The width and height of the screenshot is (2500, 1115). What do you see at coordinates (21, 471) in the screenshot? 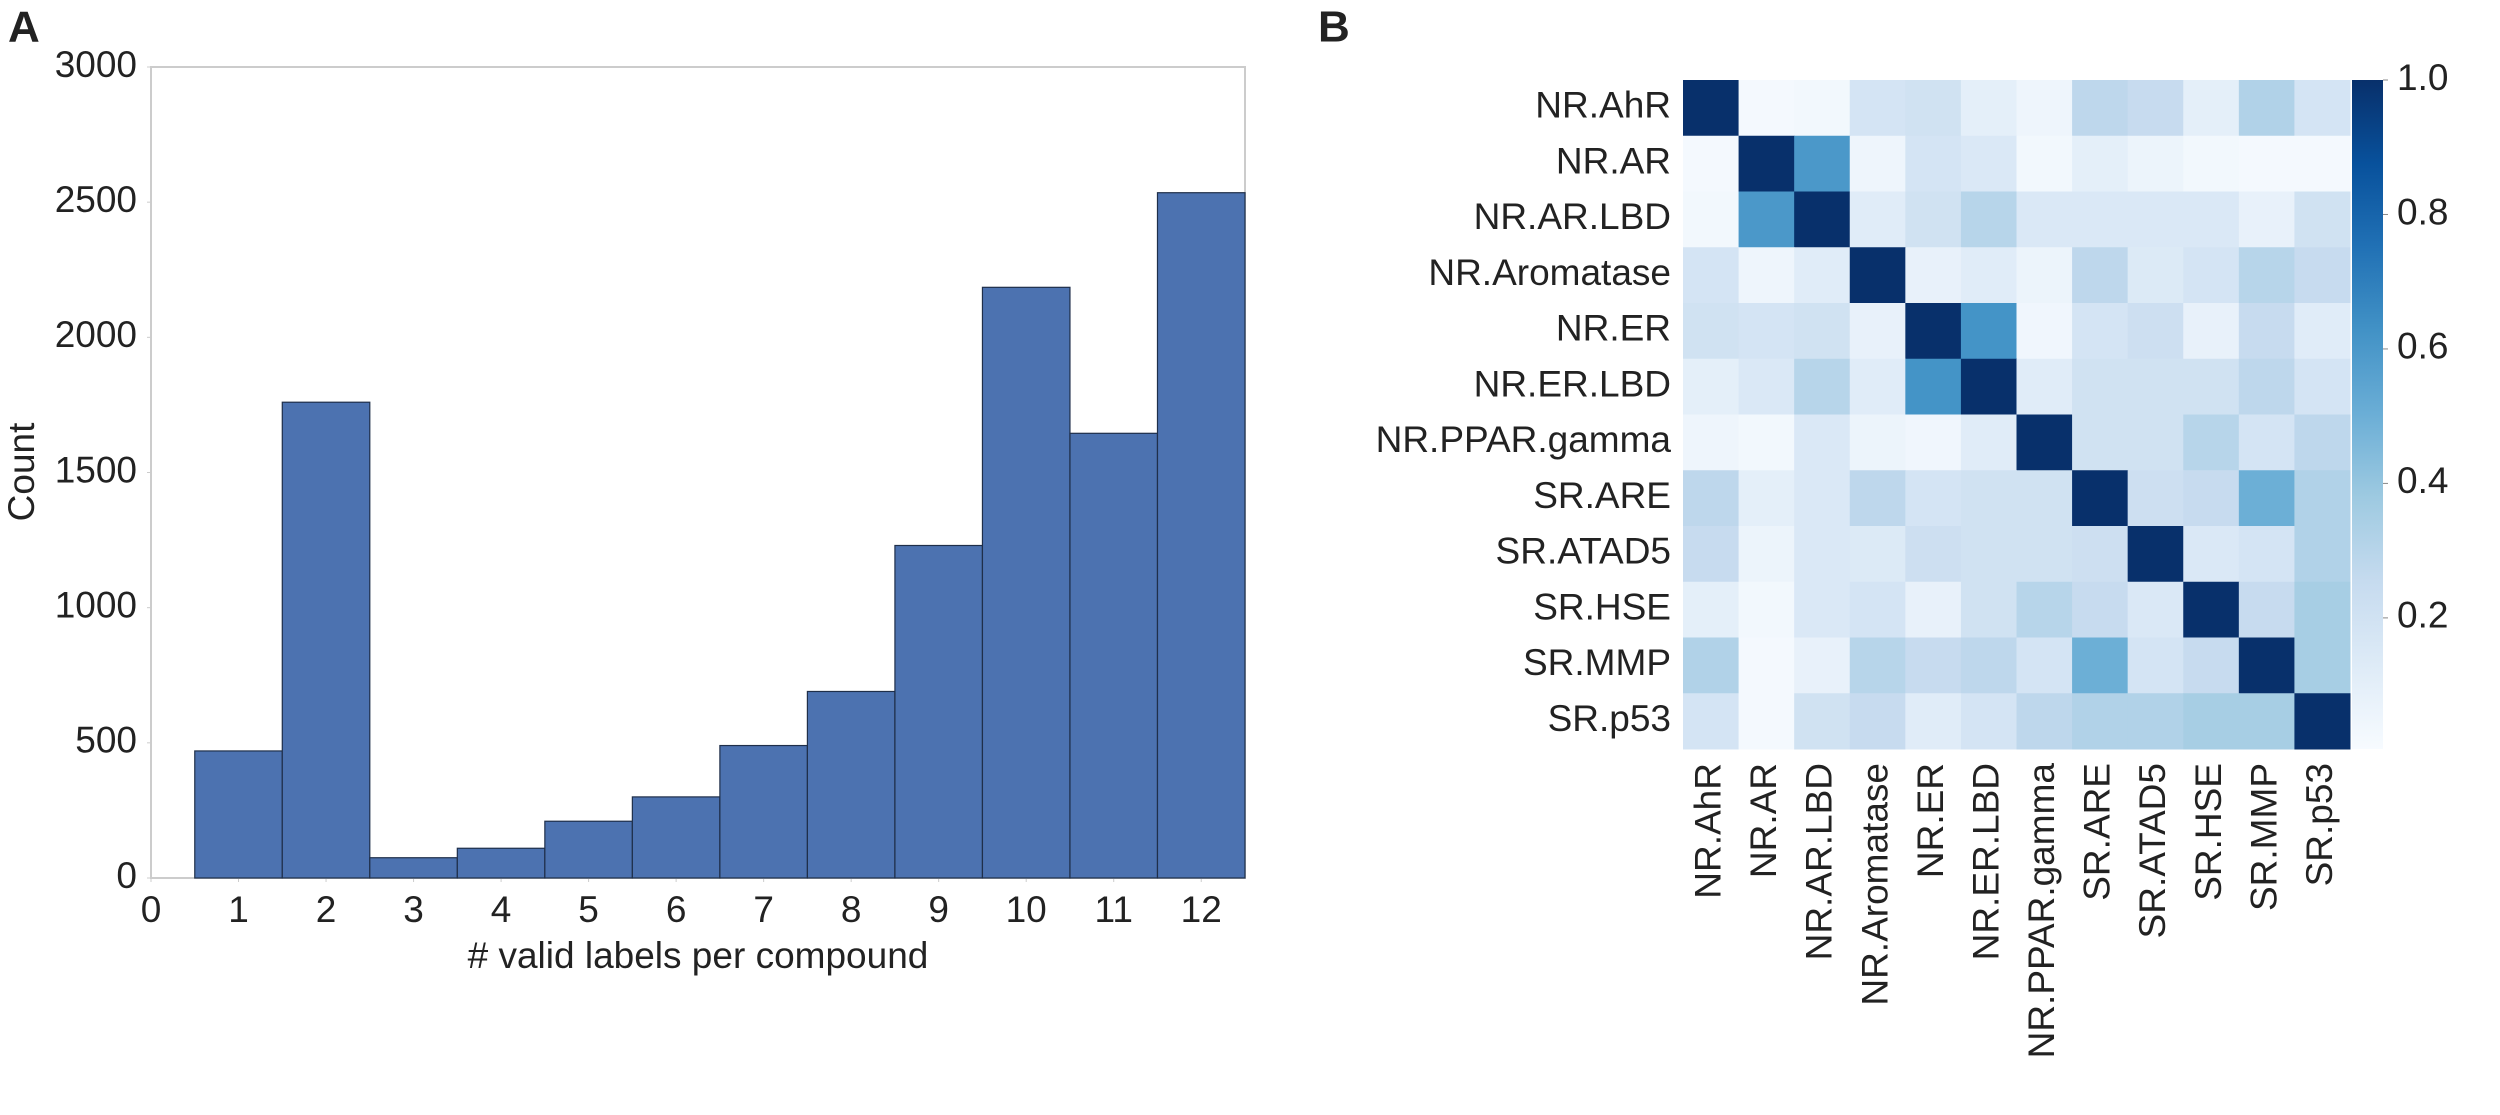
I see `y-axis-label: Count` at bounding box center [21, 471].